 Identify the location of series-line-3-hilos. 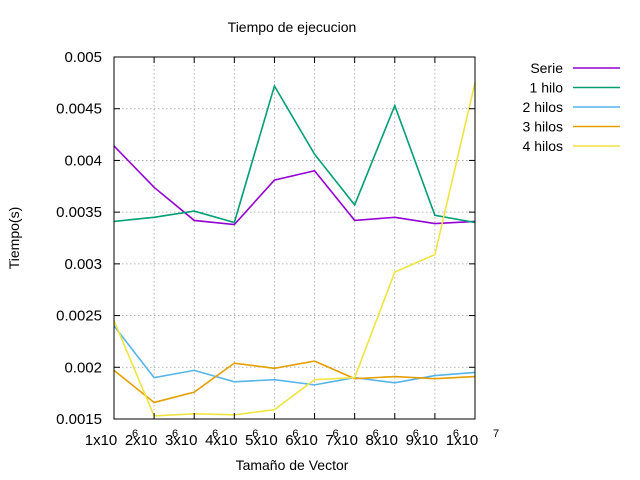
(294, 382).